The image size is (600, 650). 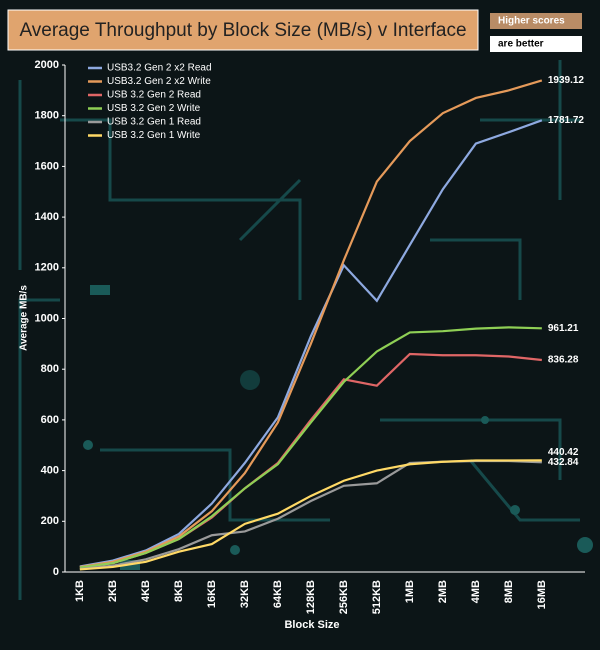 What do you see at coordinates (50, 521) in the screenshot?
I see `y-tick-label: 200` at bounding box center [50, 521].